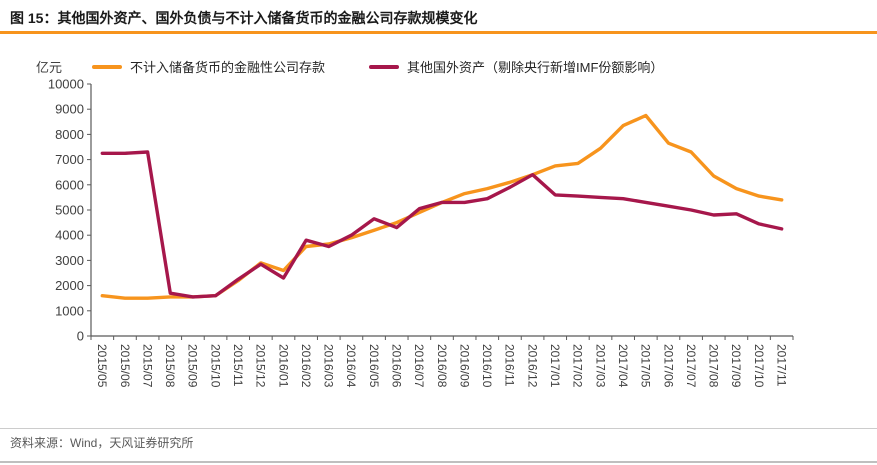 The width and height of the screenshot is (877, 465). Describe the element at coordinates (69, 134) in the screenshot. I see `y-axis-tick-label: 8000` at that location.